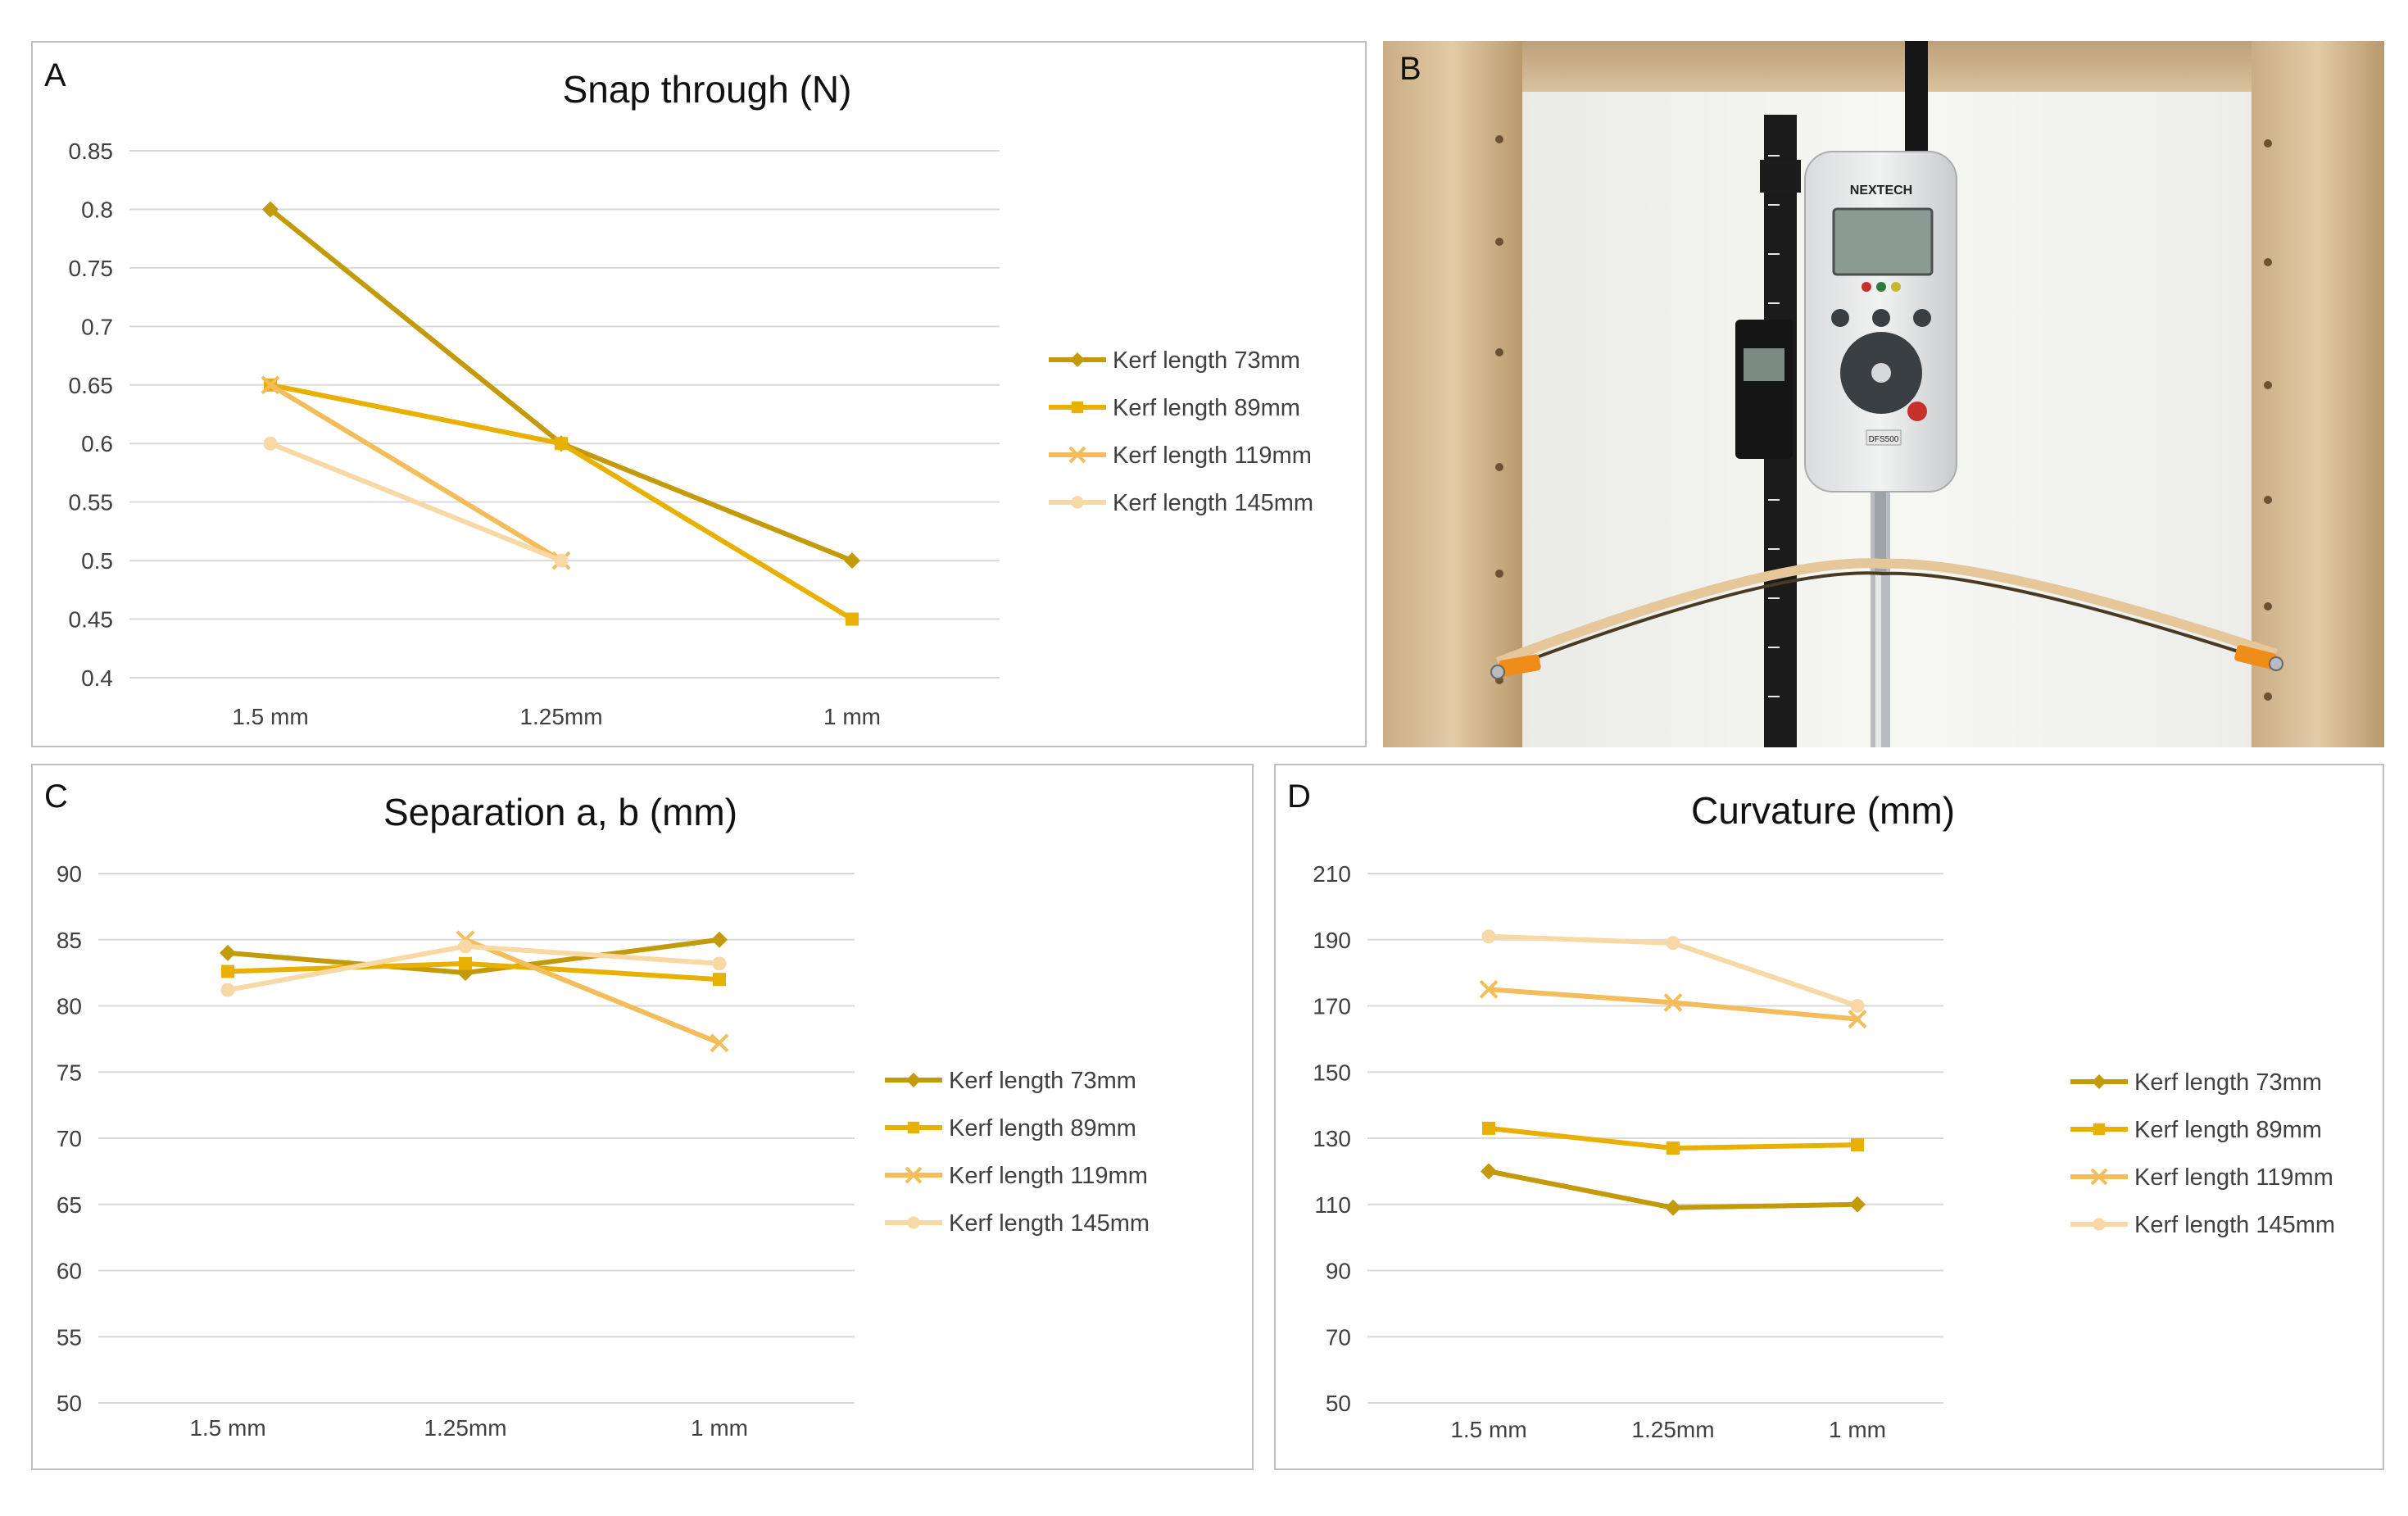 Image resolution: width=2408 pixels, height=1516 pixels. Describe the element at coordinates (97, 561) in the screenshot. I see `y-tick-label: 0.5` at that location.